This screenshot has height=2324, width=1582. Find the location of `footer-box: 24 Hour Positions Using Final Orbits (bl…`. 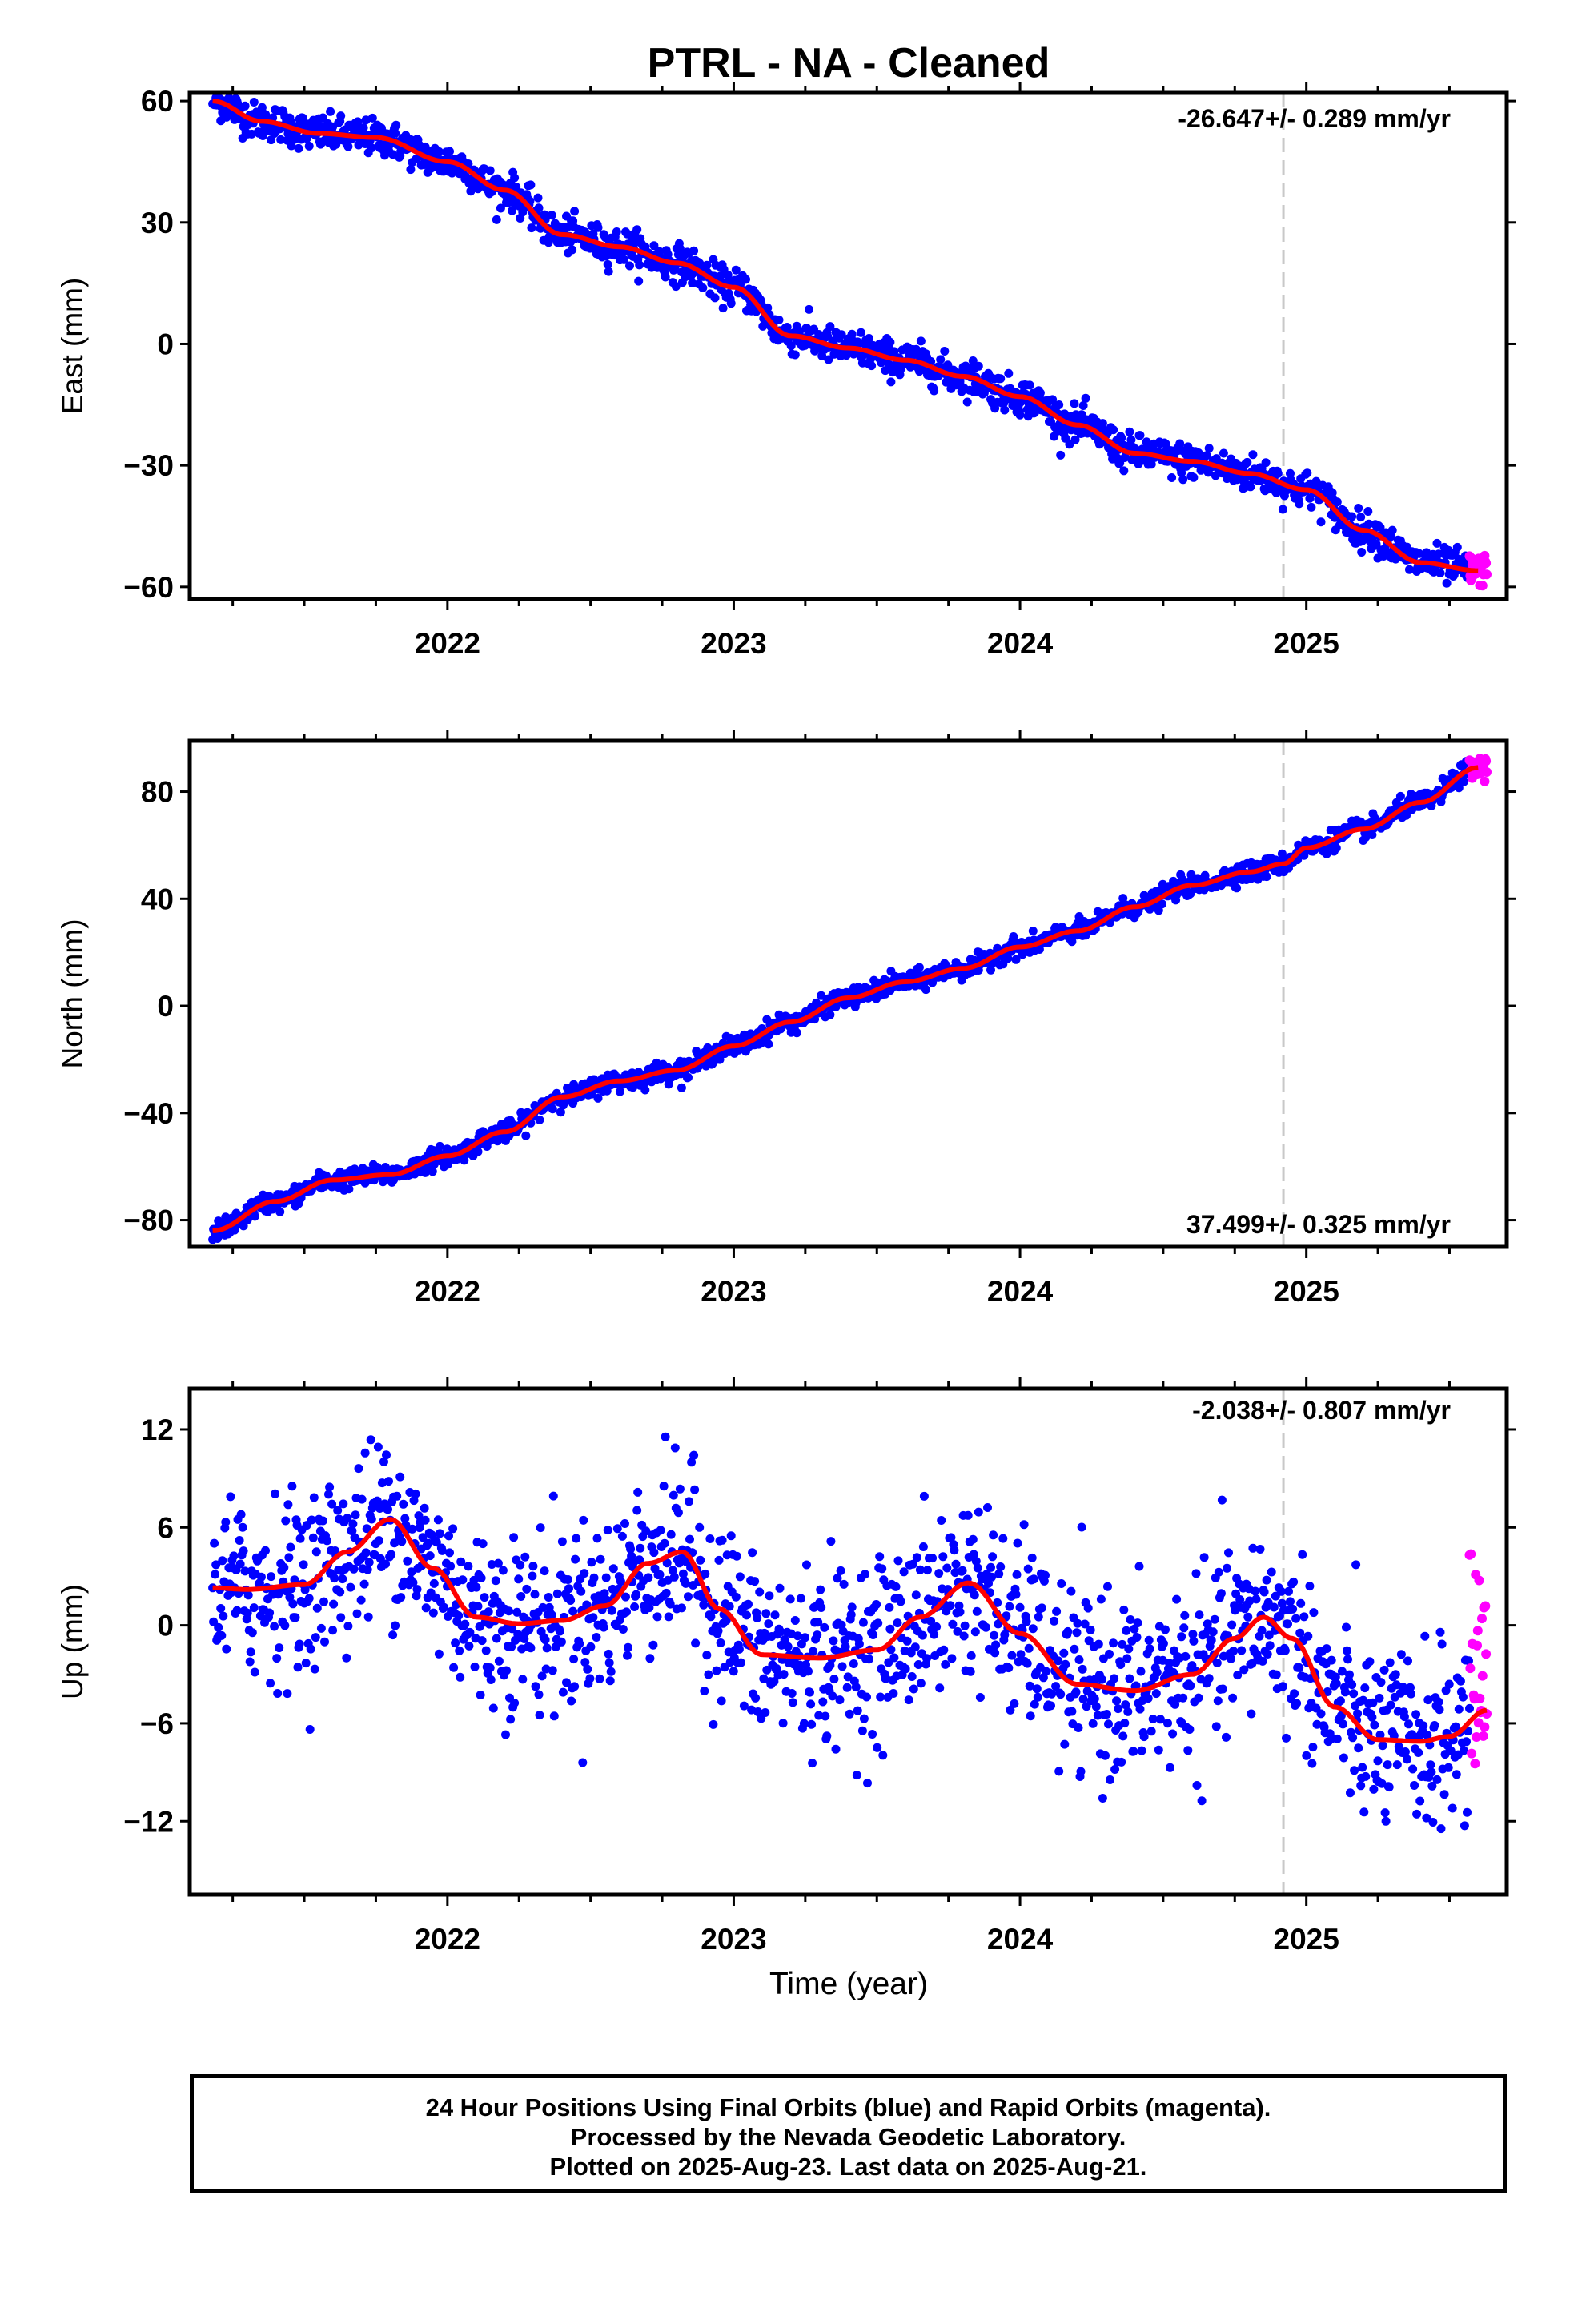

footer-box: 24 Hour Positions Using Final Orbits (bl… is located at coordinates (848, 2133).